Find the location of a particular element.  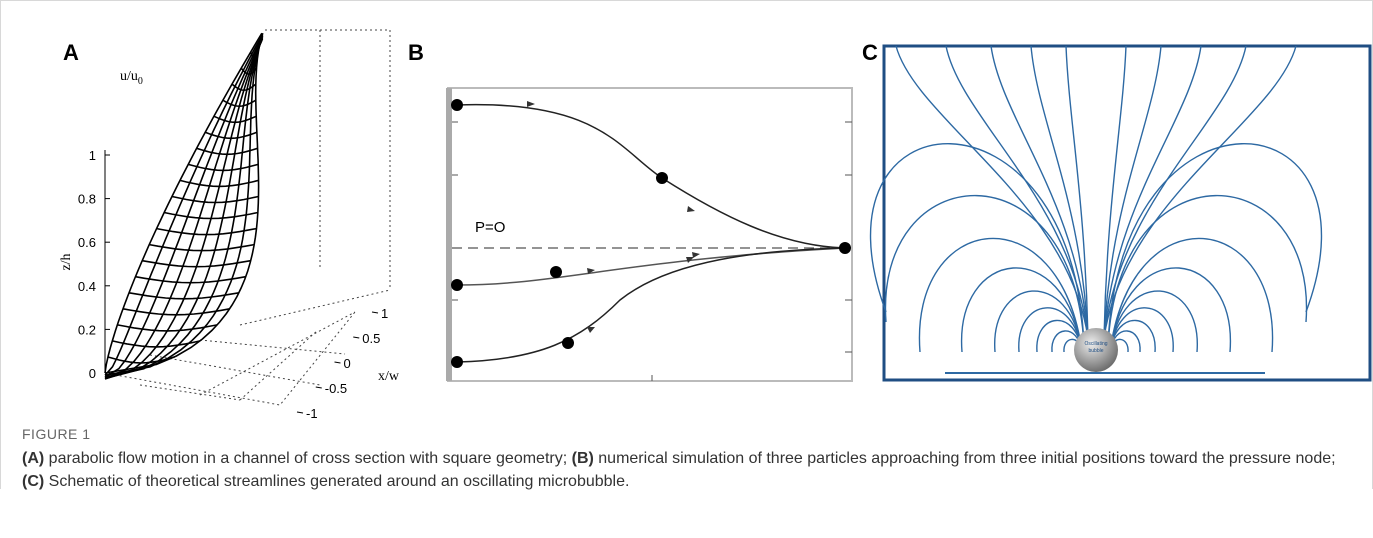

z-tick-label: 1 is located at coordinates (92, 155).